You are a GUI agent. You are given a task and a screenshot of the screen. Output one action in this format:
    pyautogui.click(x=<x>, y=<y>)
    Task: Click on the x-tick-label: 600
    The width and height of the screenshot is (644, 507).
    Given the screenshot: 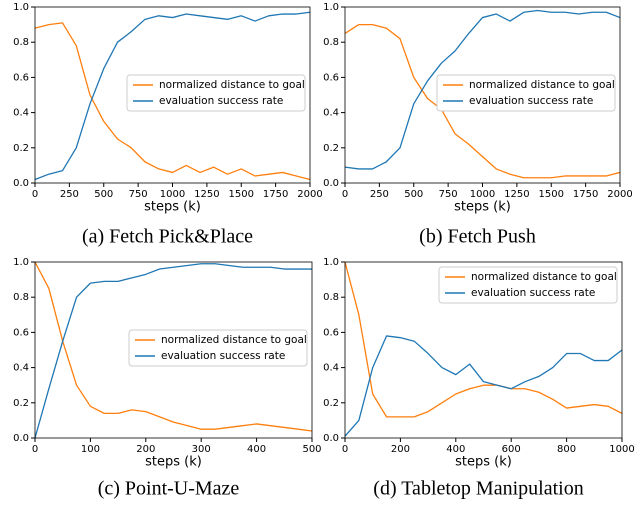 What is the action you would take?
    pyautogui.click(x=511, y=449)
    